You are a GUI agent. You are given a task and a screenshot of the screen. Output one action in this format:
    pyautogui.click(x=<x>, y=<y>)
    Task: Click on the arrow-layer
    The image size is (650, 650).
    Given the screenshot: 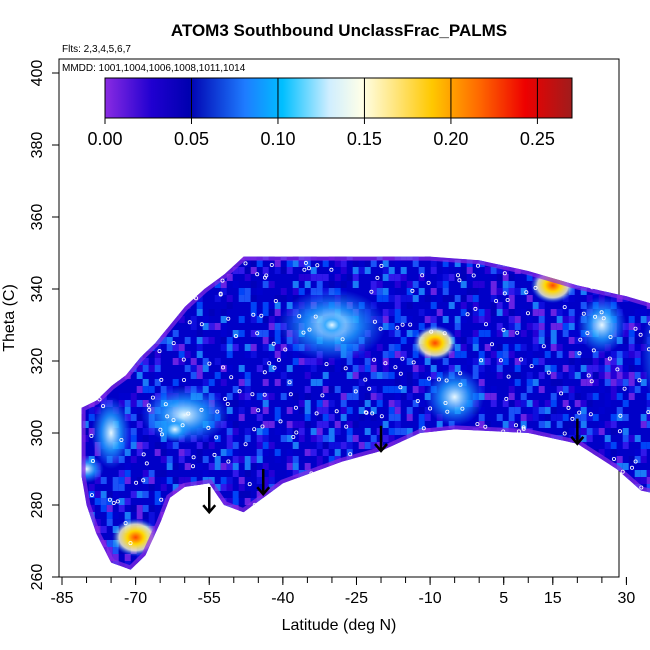 What is the action you would take?
    pyautogui.click(x=393, y=466)
    